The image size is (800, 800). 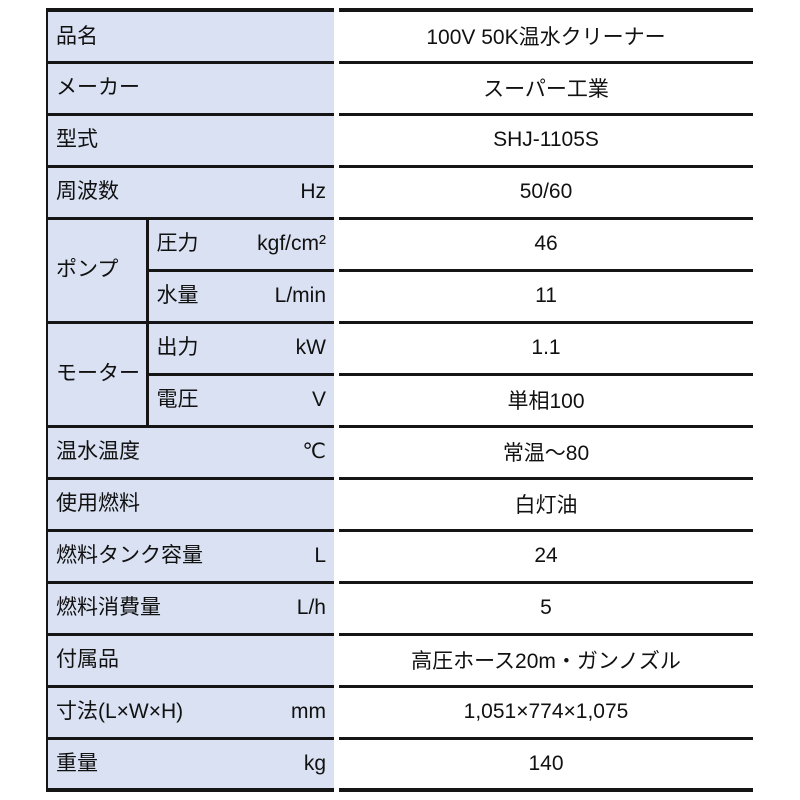 I want to click on cell-value: SHJ-1105S, so click(x=546, y=140).